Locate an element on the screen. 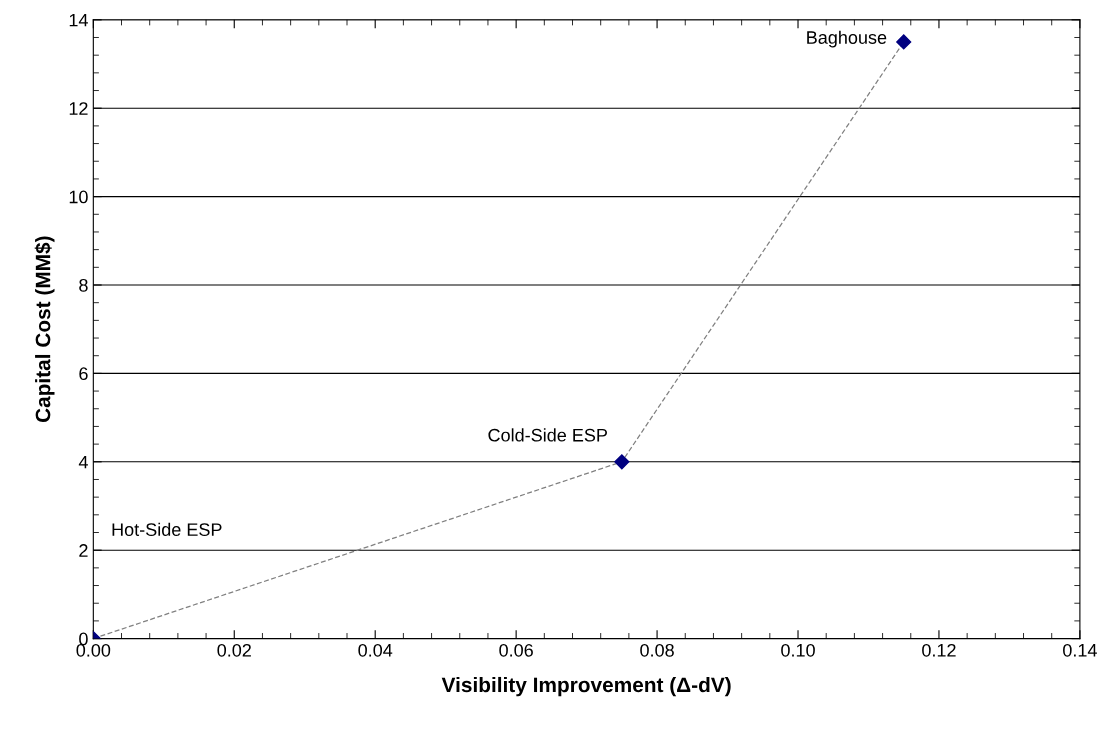 The image size is (1111, 734). x-tick-label: 0.12 is located at coordinates (939, 650).